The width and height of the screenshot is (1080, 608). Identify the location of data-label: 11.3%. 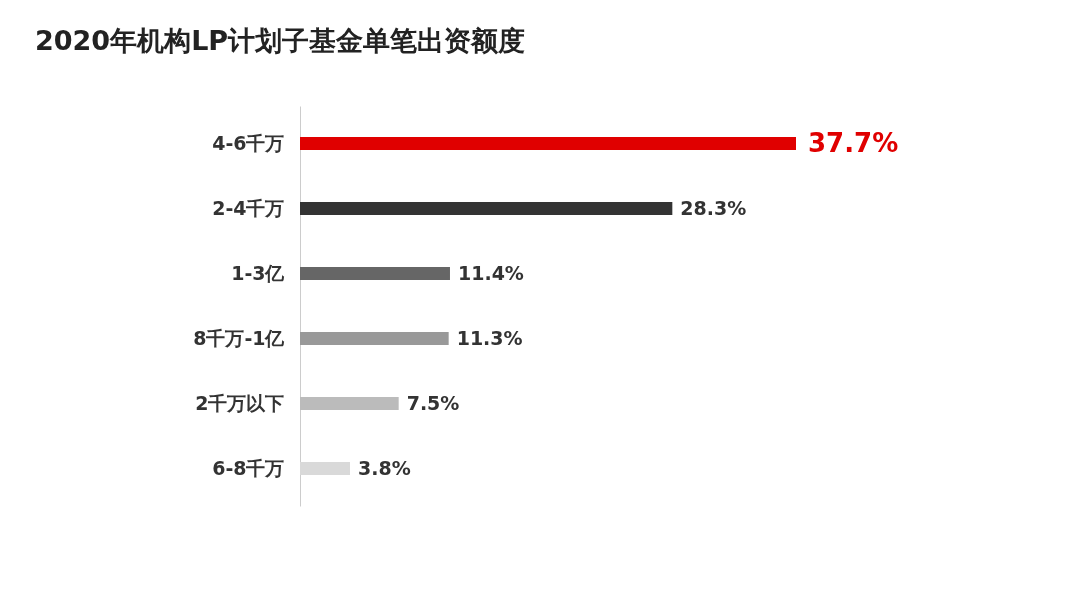
(489, 337).